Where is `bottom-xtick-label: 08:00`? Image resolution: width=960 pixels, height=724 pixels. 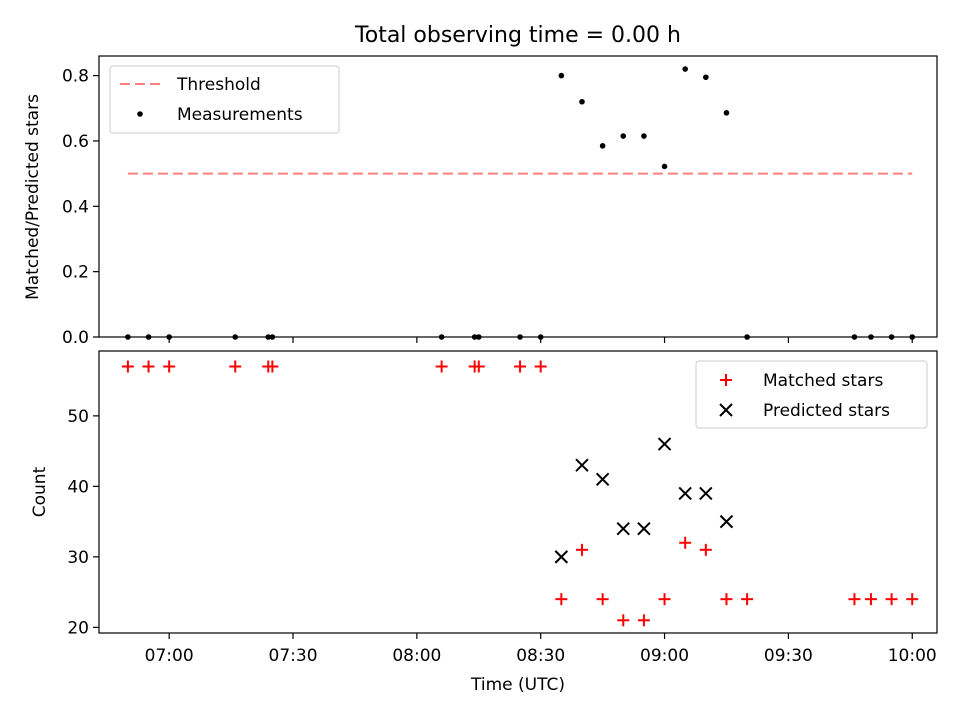 bottom-xtick-label: 08:00 is located at coordinates (416, 656).